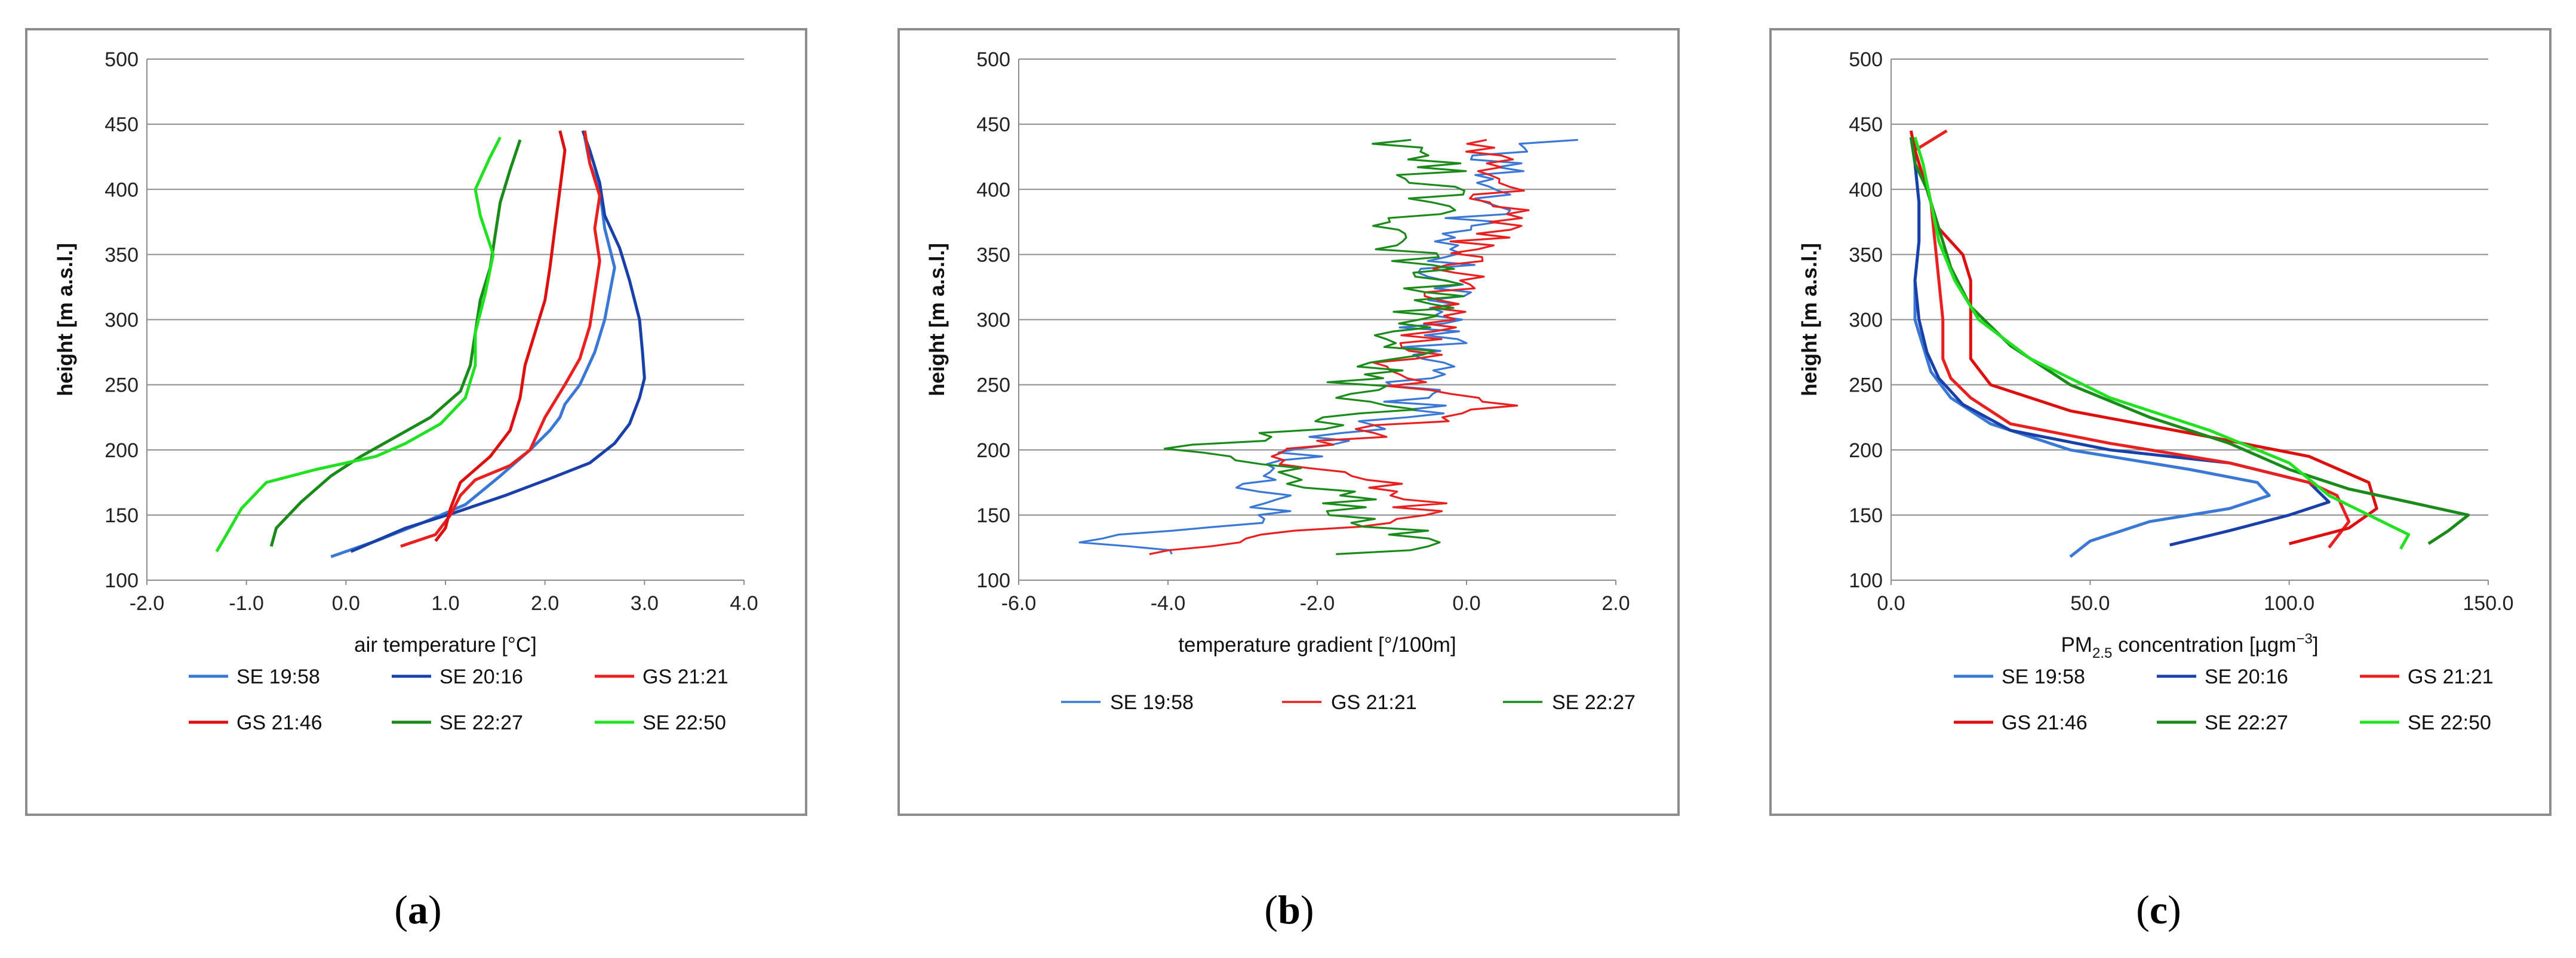 The width and height of the screenshot is (2576, 958). What do you see at coordinates (993, 580) in the screenshot?
I see `ytick-label-b: 100` at bounding box center [993, 580].